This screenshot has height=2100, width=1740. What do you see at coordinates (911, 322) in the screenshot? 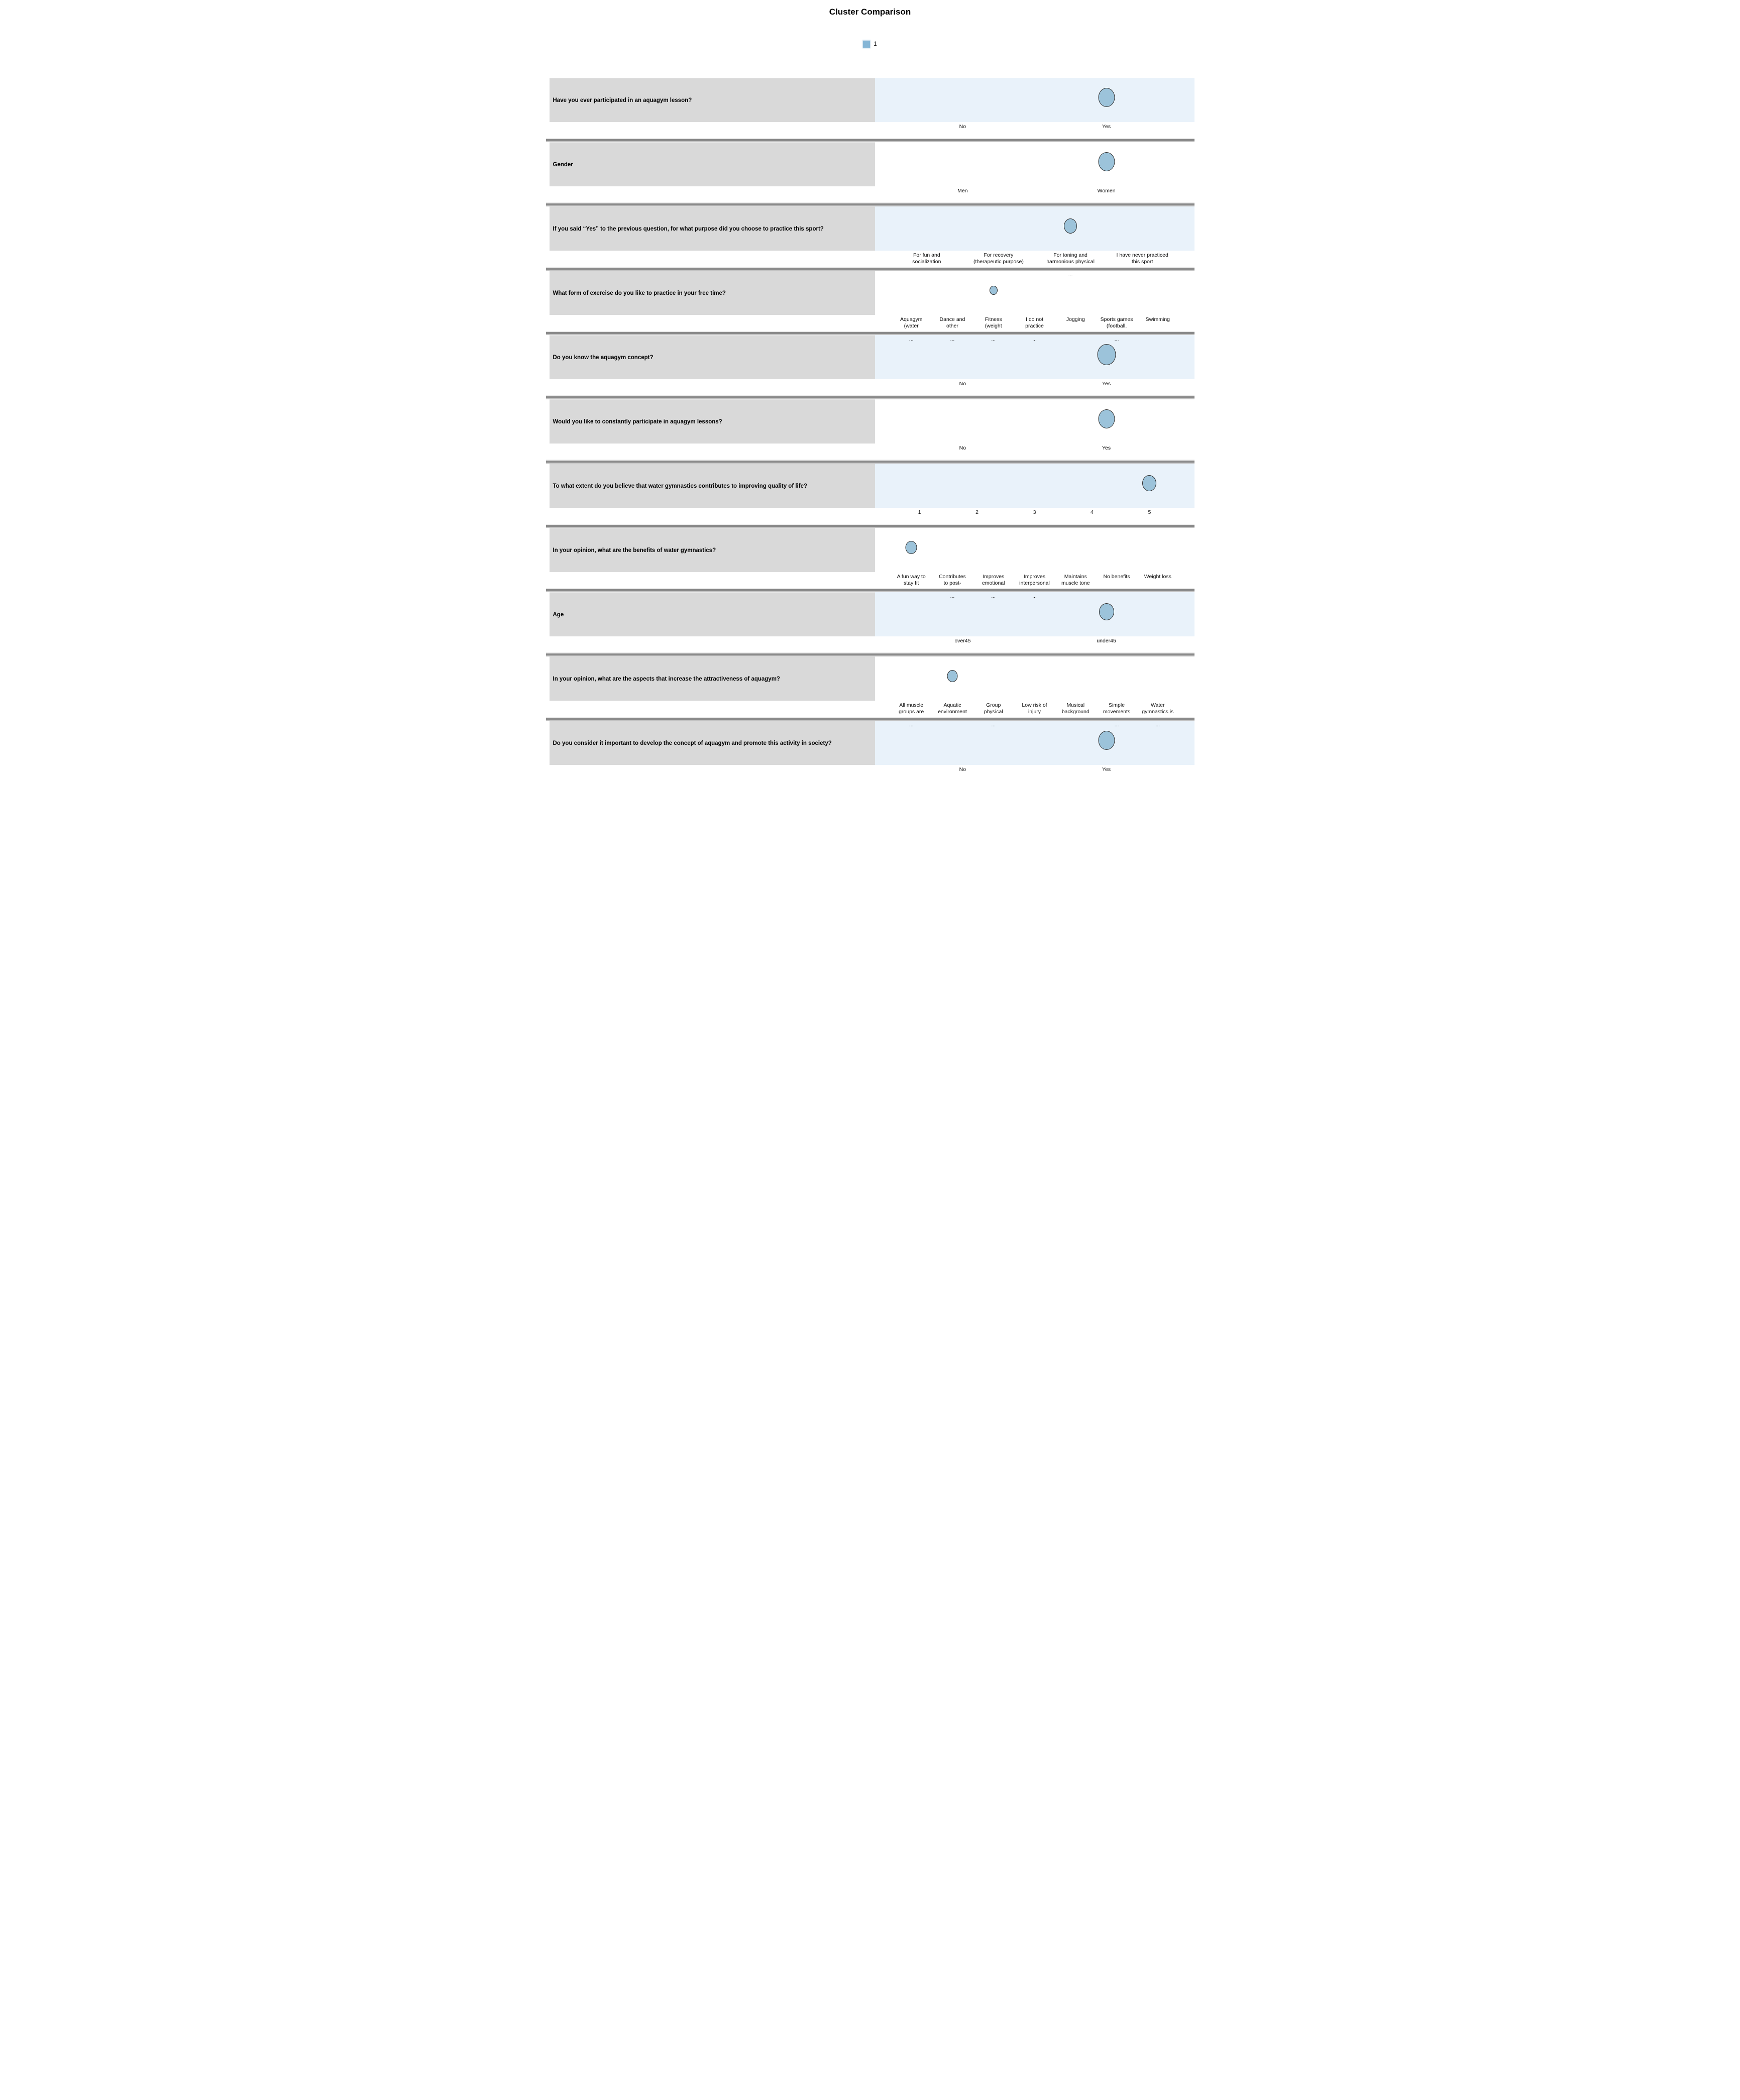
I see `category-tick-label: Aquagym (water` at bounding box center [911, 322].